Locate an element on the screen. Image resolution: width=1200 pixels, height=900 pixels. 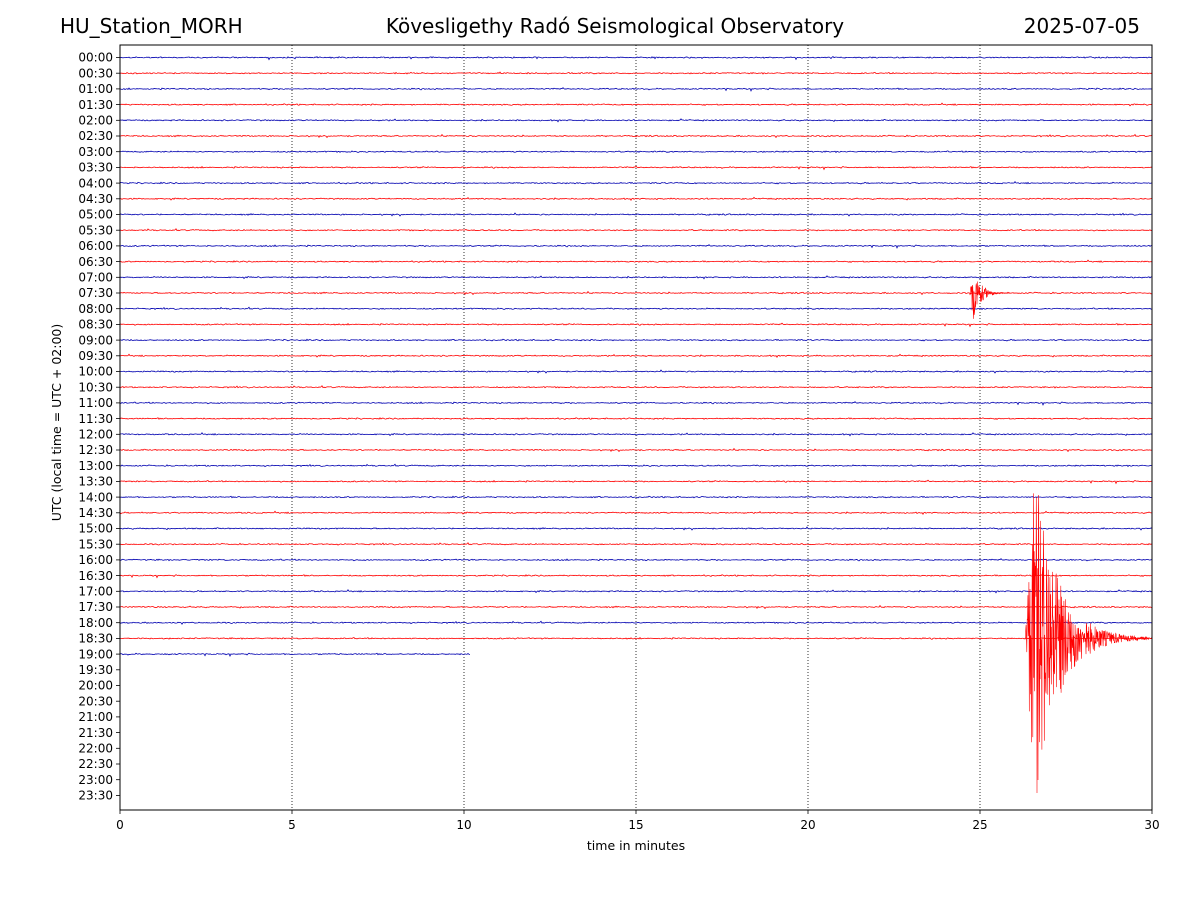
y-tick-label: 17:30 is located at coordinates (95, 607).